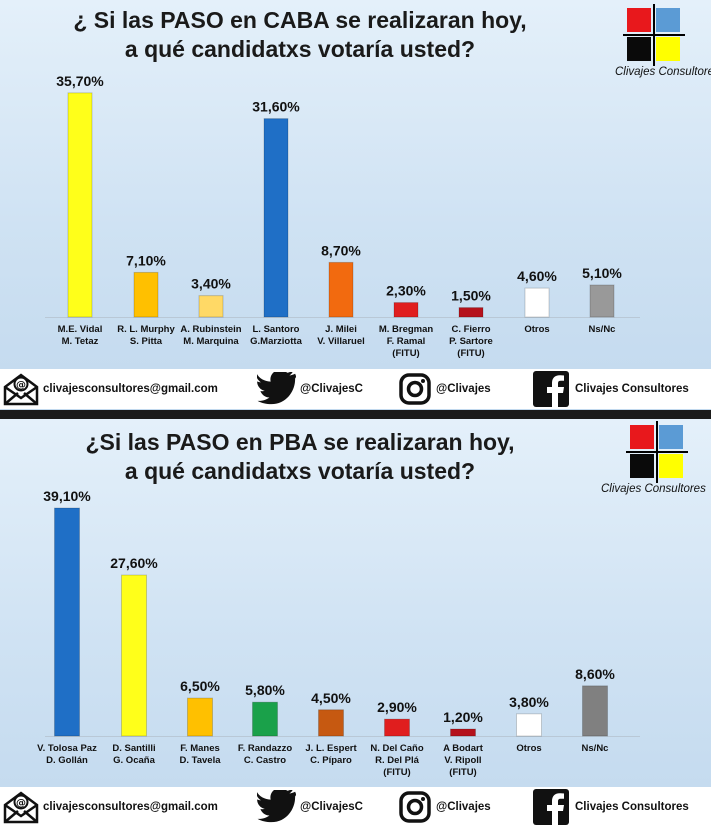 The height and width of the screenshot is (827, 711). I want to click on category-tick-label: M.E. Vidal M. Tetaz, so click(80, 335).